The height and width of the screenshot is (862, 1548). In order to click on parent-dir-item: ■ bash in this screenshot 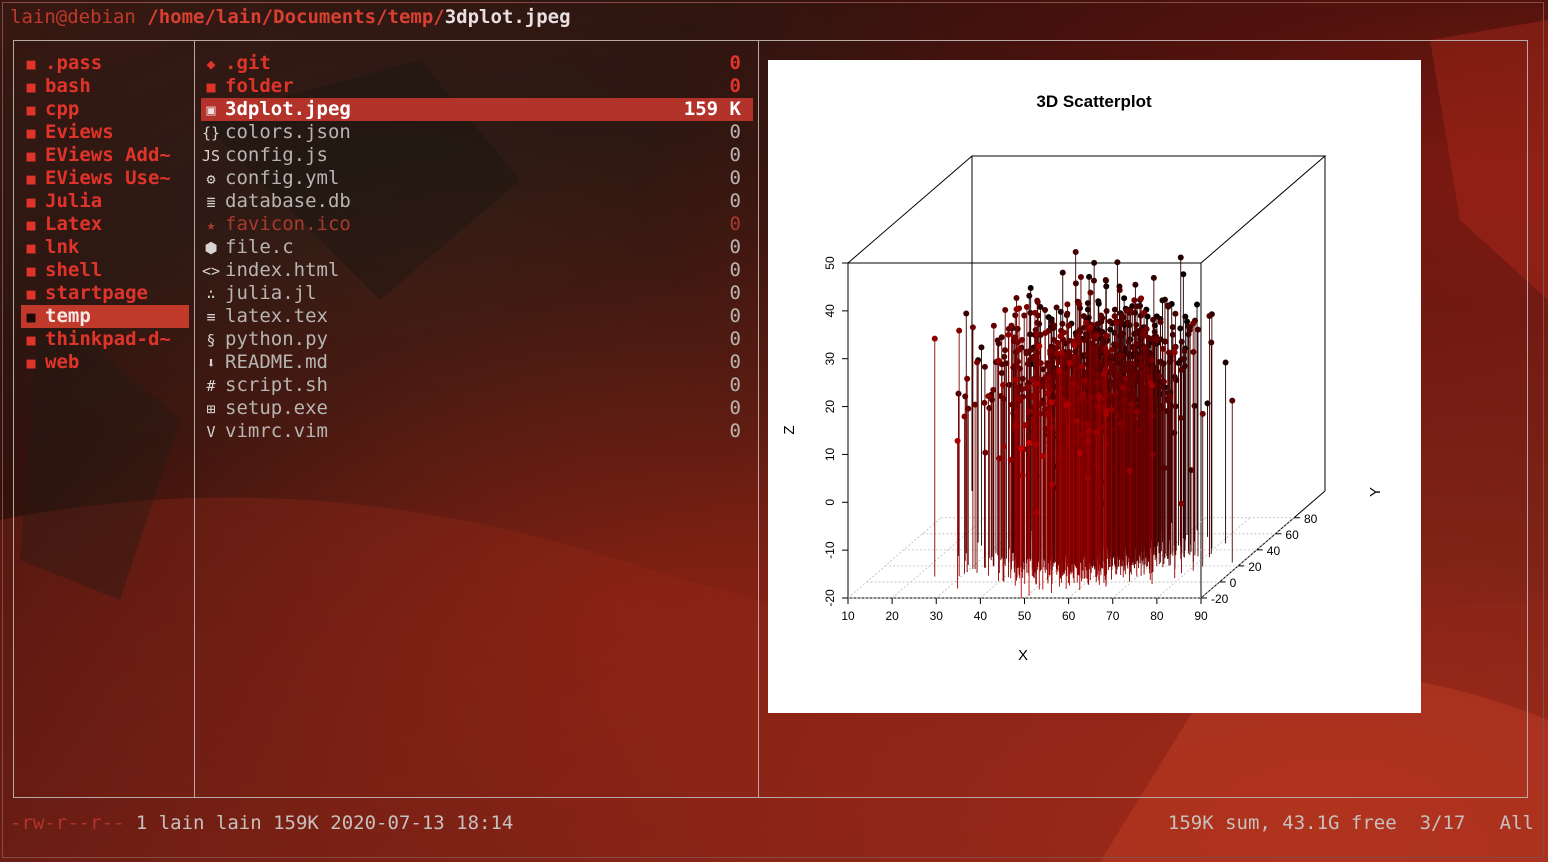, I will do `click(105, 86)`.